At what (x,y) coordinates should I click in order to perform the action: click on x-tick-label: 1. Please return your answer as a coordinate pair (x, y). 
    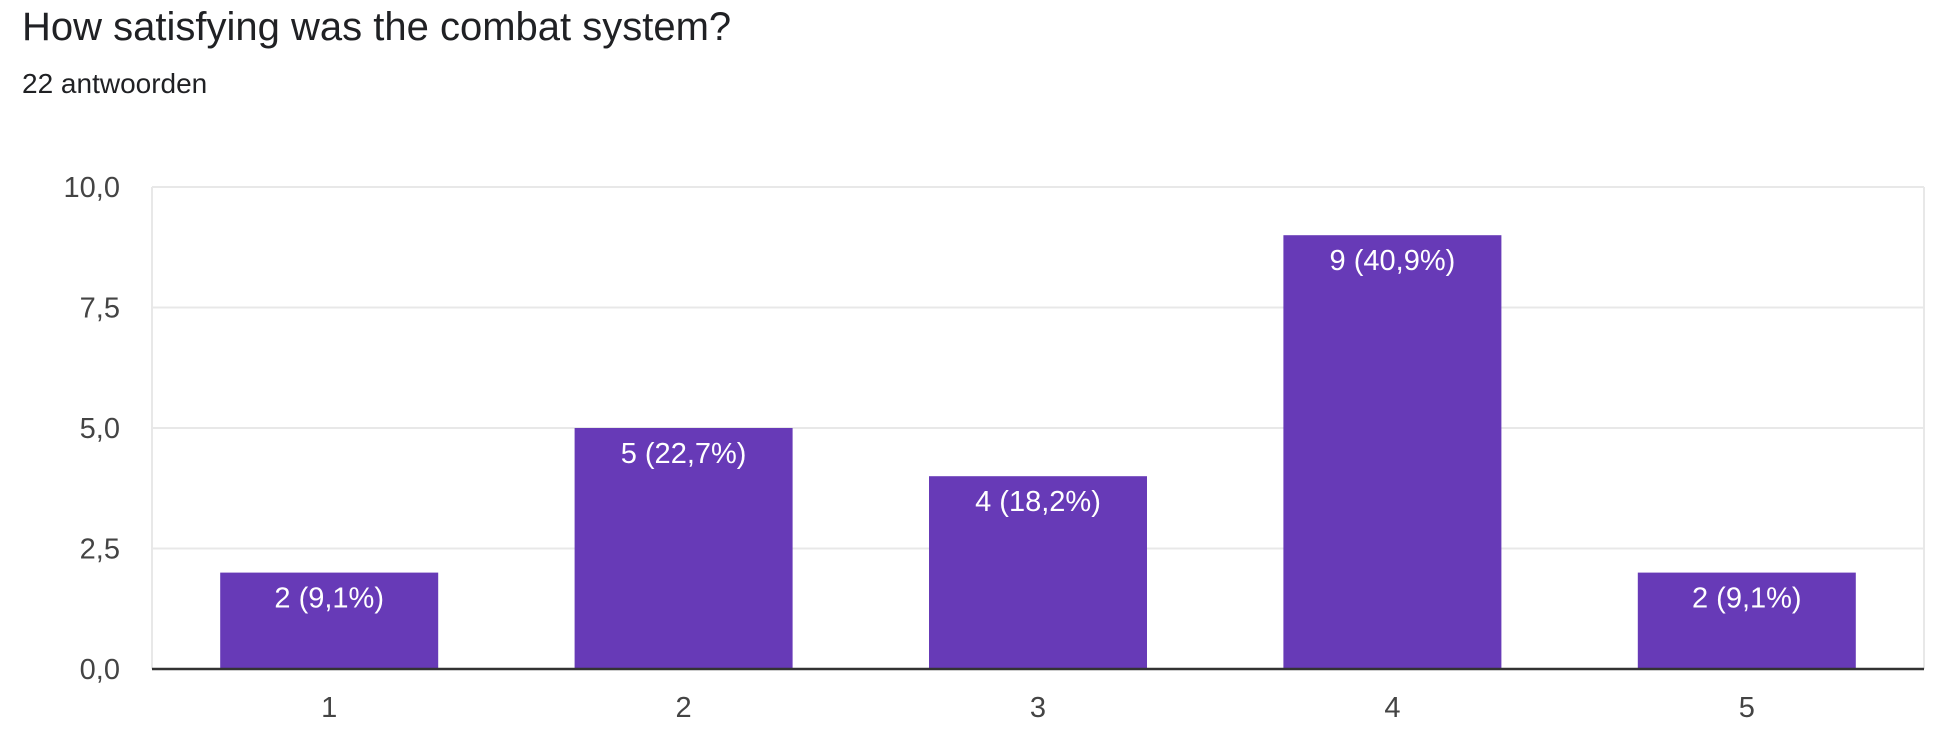
    Looking at the image, I should click on (329, 708).